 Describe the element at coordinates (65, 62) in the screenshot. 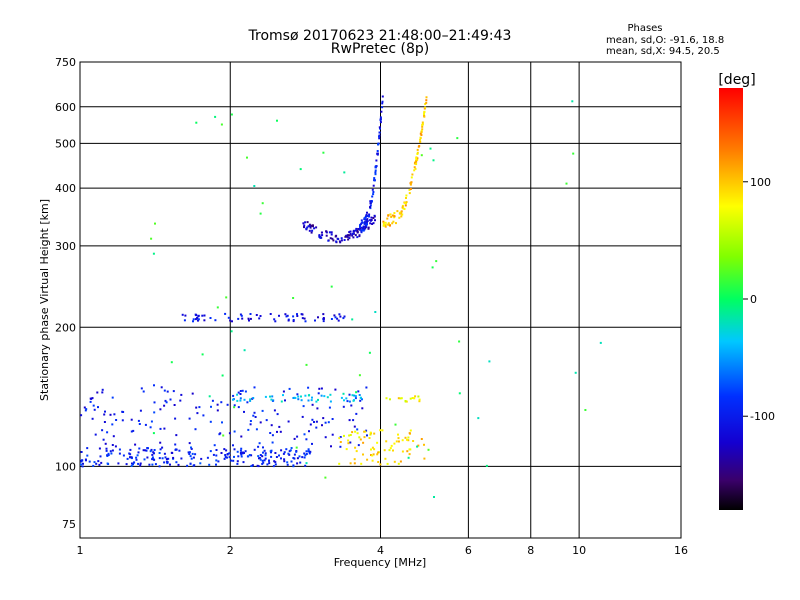

I see `y-tick-label: 750` at that location.